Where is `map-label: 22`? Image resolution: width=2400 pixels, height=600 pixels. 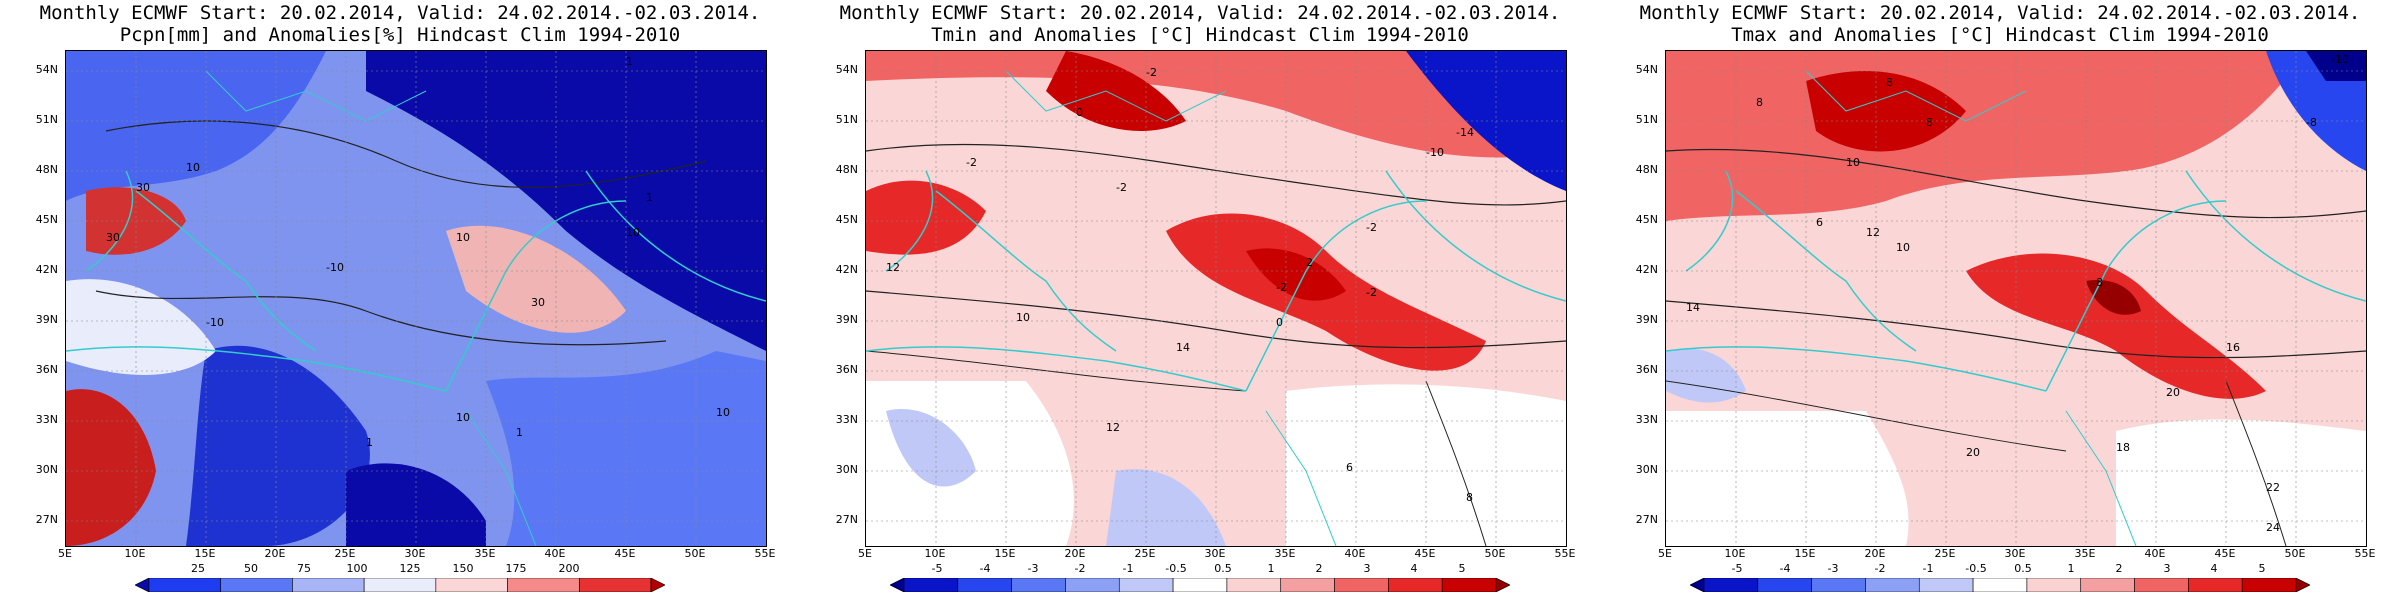
map-label: 22 is located at coordinates (2273, 487).